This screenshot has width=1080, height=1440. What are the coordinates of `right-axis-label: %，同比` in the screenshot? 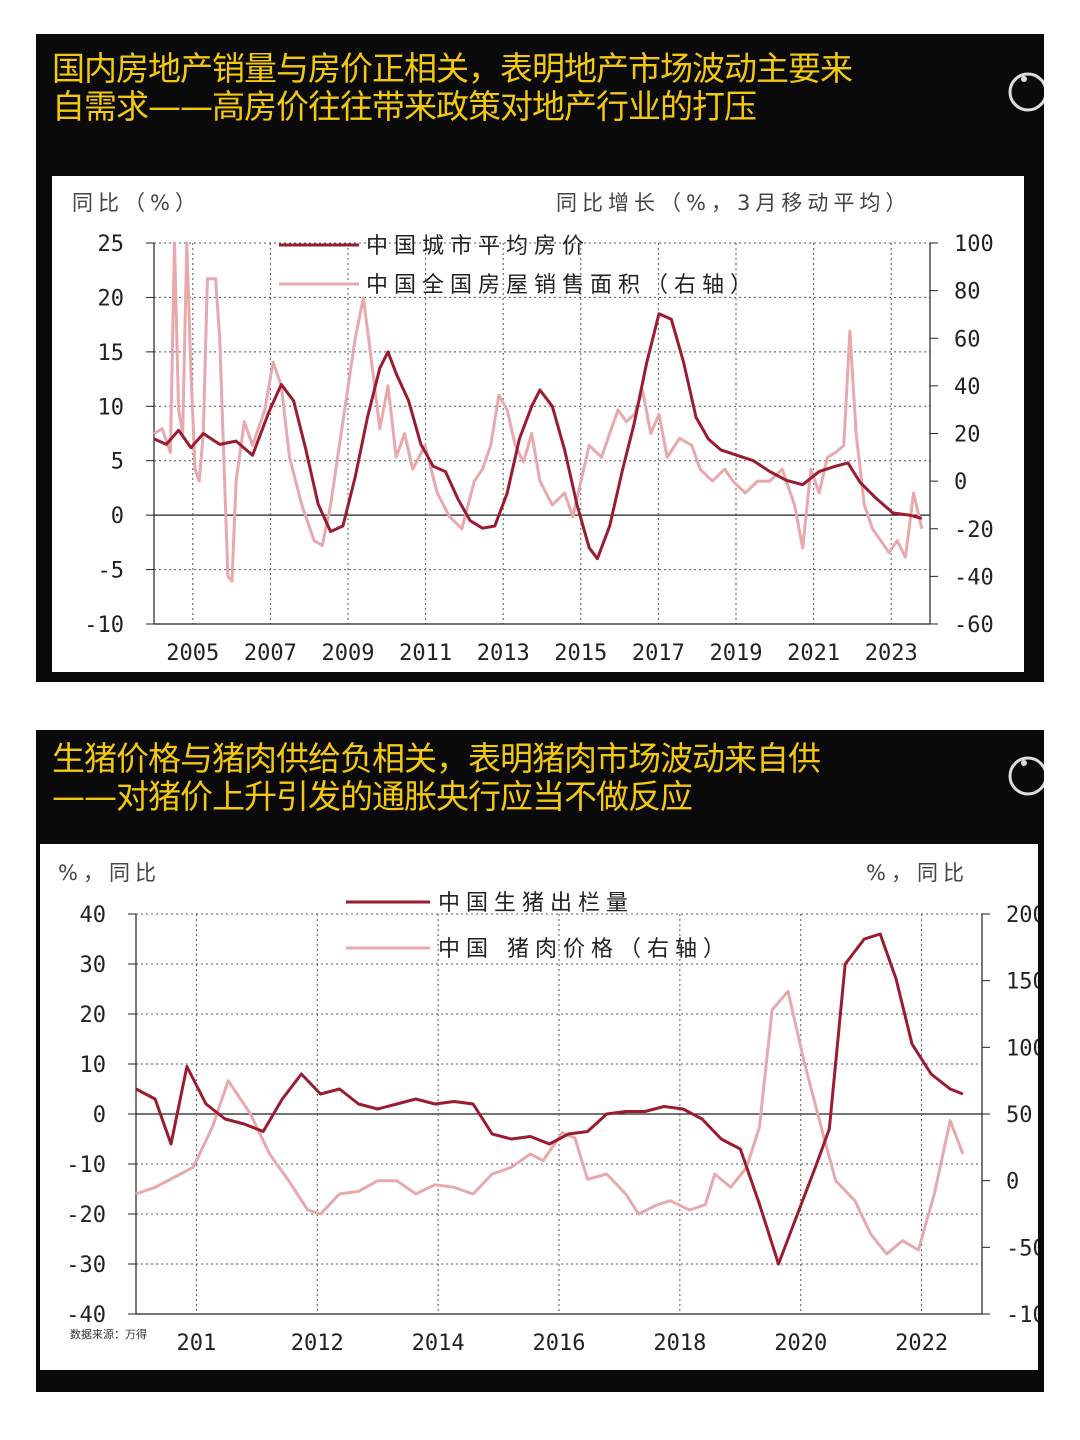 It's located at (917, 873).